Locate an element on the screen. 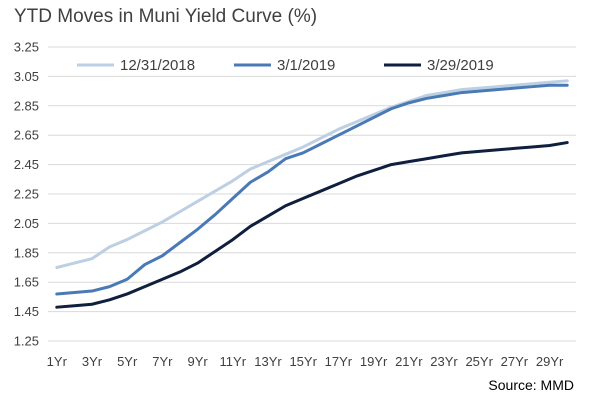 The height and width of the screenshot is (409, 590). x-tick-label: 5Yr is located at coordinates (127, 361).